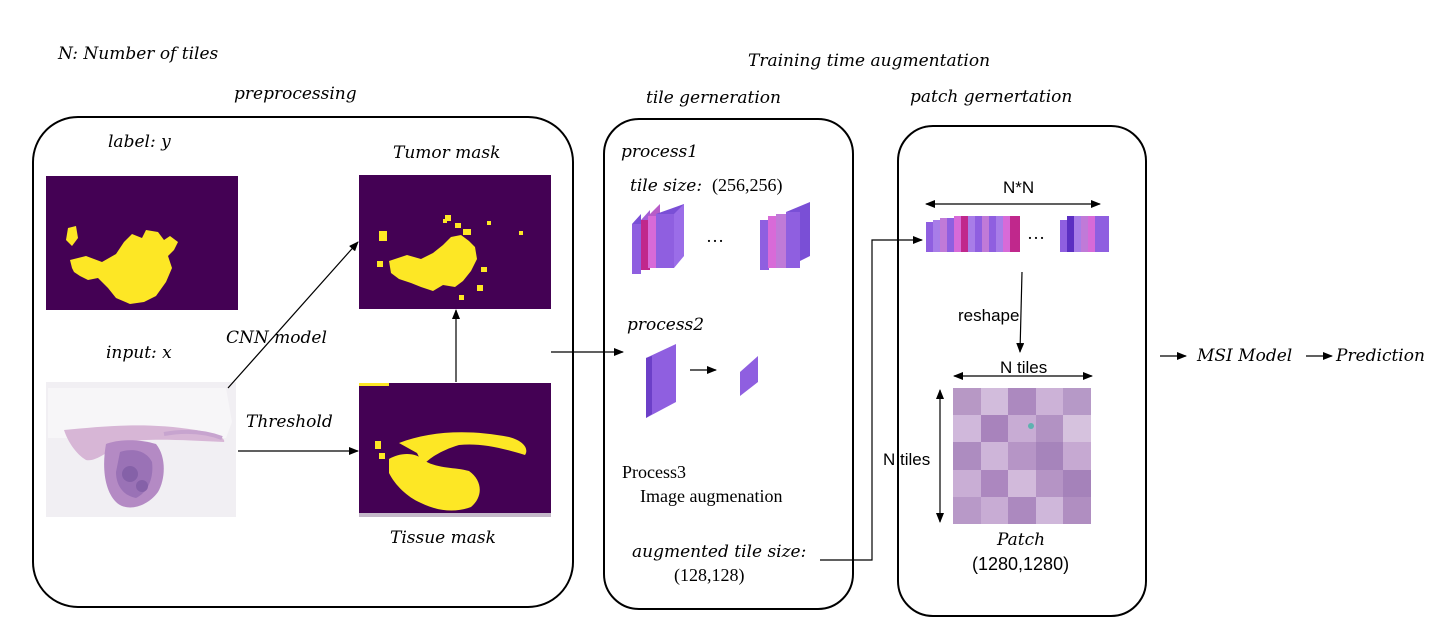 The image size is (1452, 625). I want to click on input-slide-image, so click(141, 449).